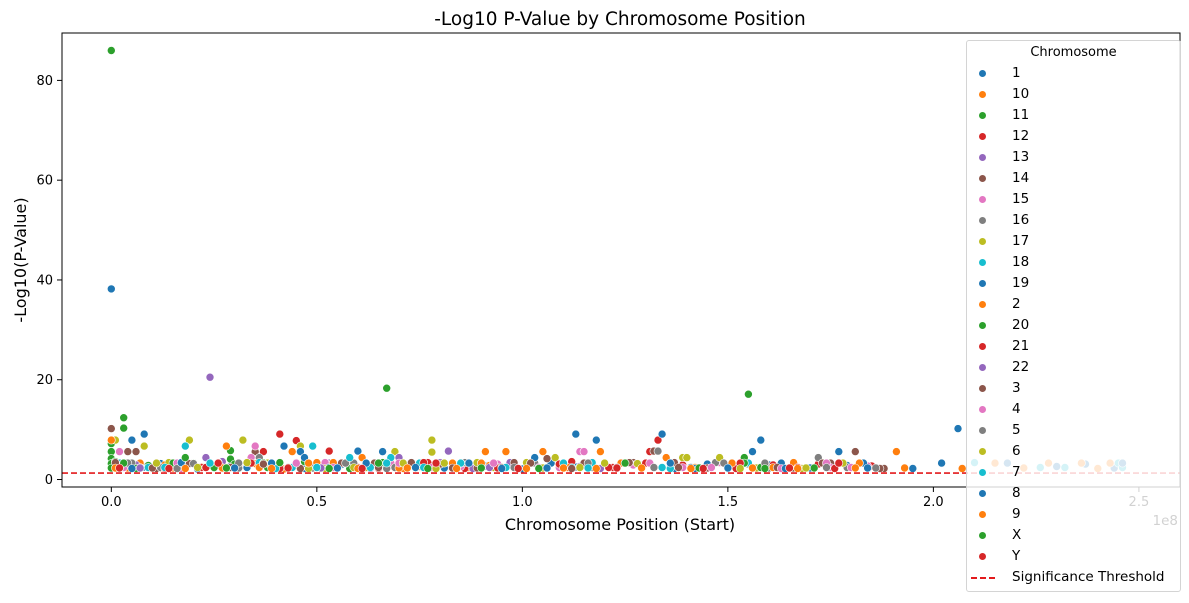 The width and height of the screenshot is (1189, 603). Describe the element at coordinates (1016, 451) in the screenshot. I see `legend-label-6: 6` at that location.